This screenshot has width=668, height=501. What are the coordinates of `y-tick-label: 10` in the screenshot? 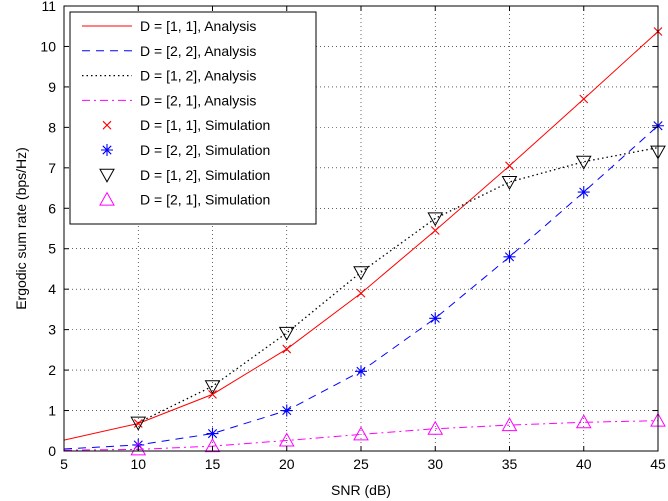 It's located at (48, 46).